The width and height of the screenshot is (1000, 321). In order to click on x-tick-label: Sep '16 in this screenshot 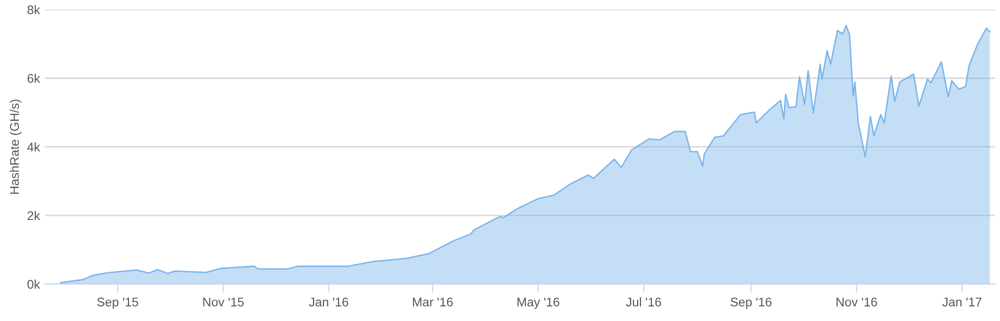, I will do `click(751, 303)`.